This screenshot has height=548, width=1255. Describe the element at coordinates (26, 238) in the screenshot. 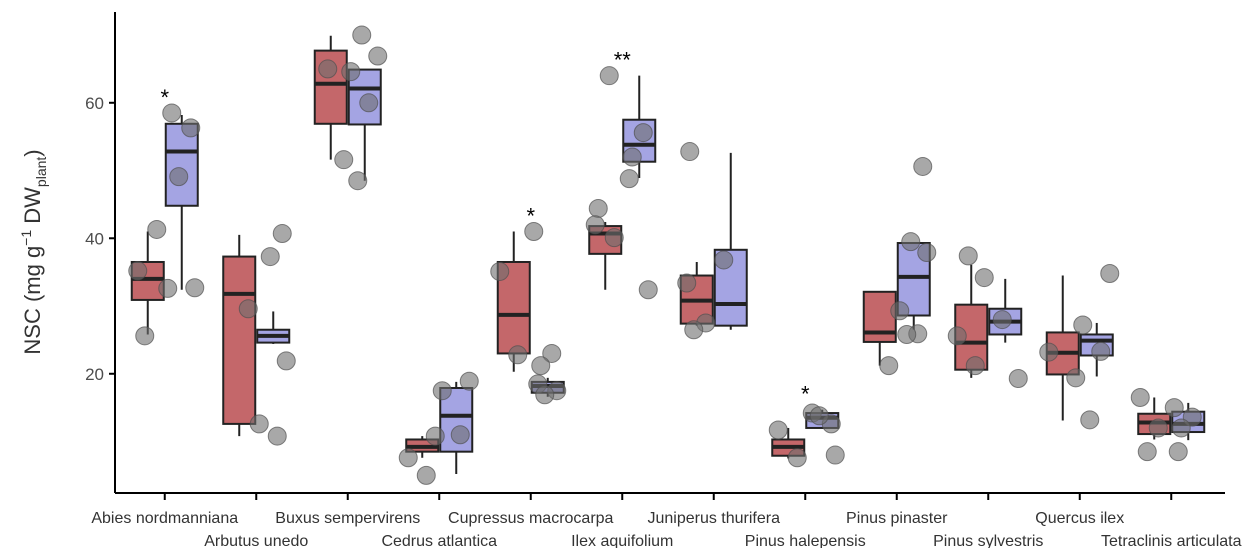

I see `y-label-sup: −1` at that location.